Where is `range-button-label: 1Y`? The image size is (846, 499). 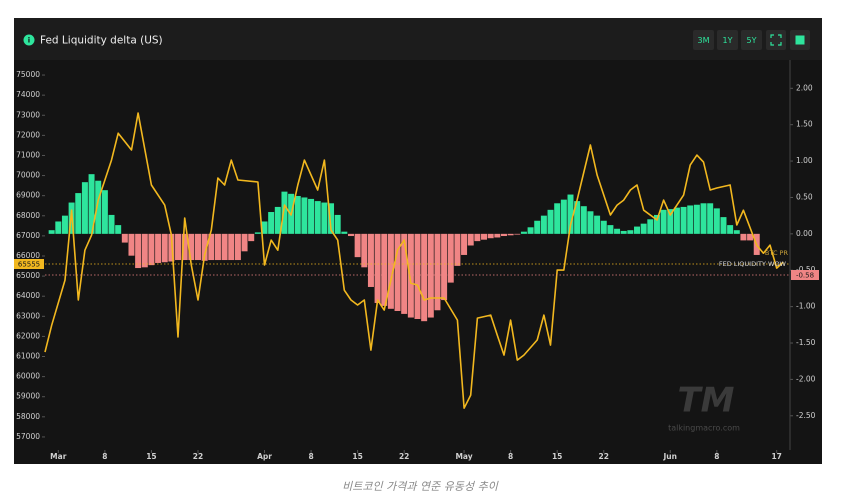
range-button-label: 1Y is located at coordinates (728, 40).